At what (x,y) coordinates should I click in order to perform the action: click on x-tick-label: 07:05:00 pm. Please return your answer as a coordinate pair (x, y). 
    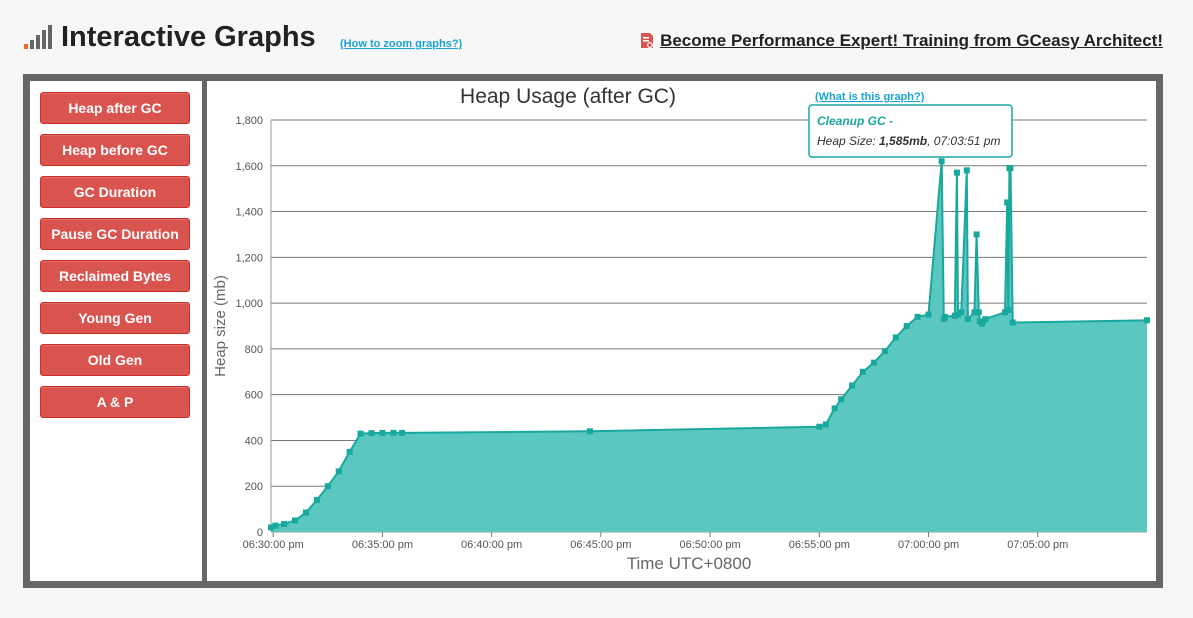
    Looking at the image, I should click on (1037, 545).